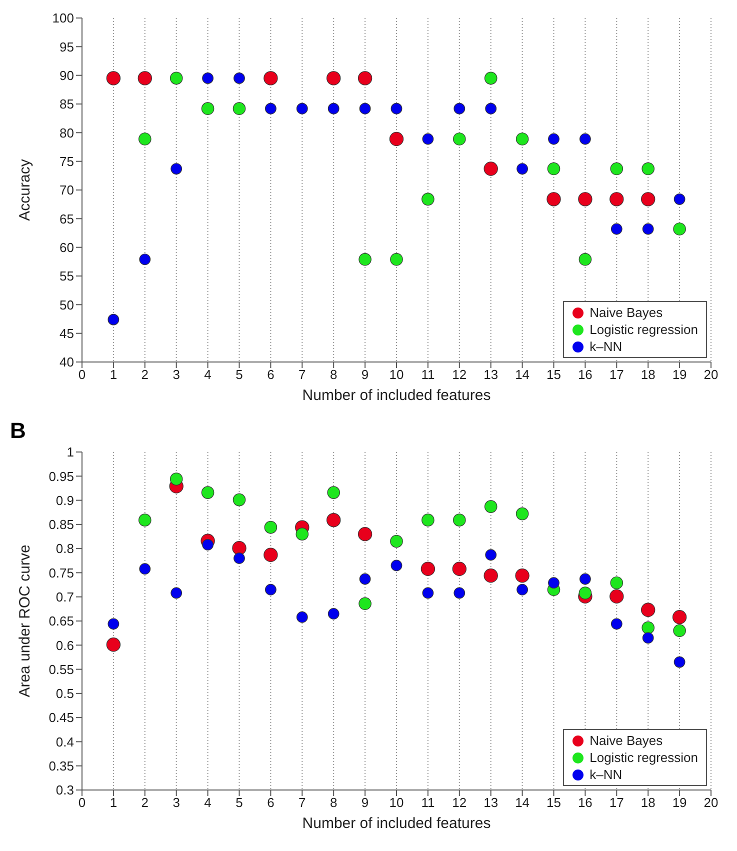  What do you see at coordinates (270, 802) in the screenshot?
I see `x-tick-label: 6` at bounding box center [270, 802].